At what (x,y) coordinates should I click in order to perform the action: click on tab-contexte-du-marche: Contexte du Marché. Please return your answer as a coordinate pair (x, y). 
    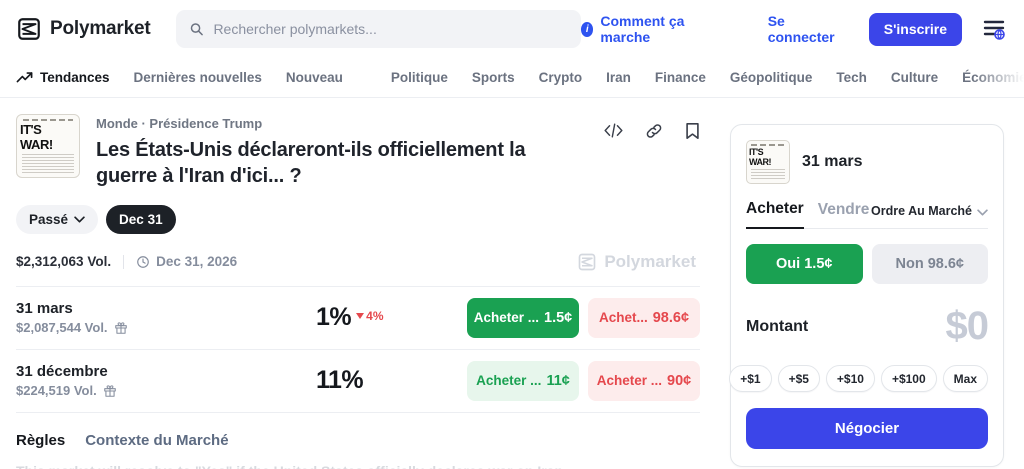
    Looking at the image, I should click on (157, 440).